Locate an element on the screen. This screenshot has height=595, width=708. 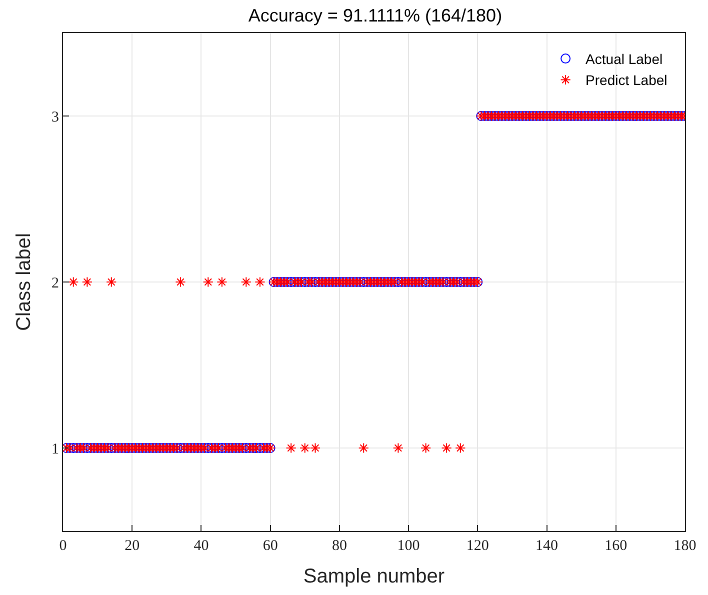
x-tick-label: 140 is located at coordinates (547, 546).